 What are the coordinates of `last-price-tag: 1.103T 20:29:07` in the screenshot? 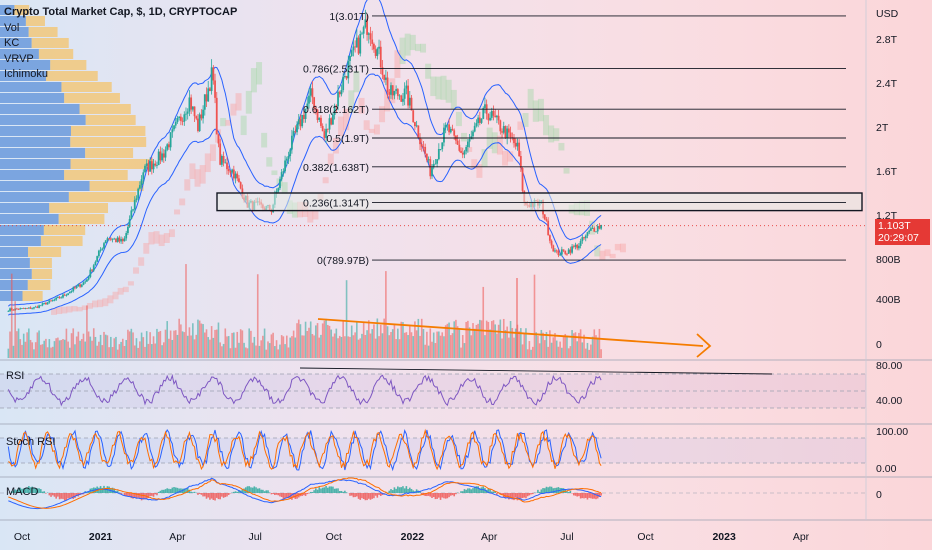 It's located at (902, 232).